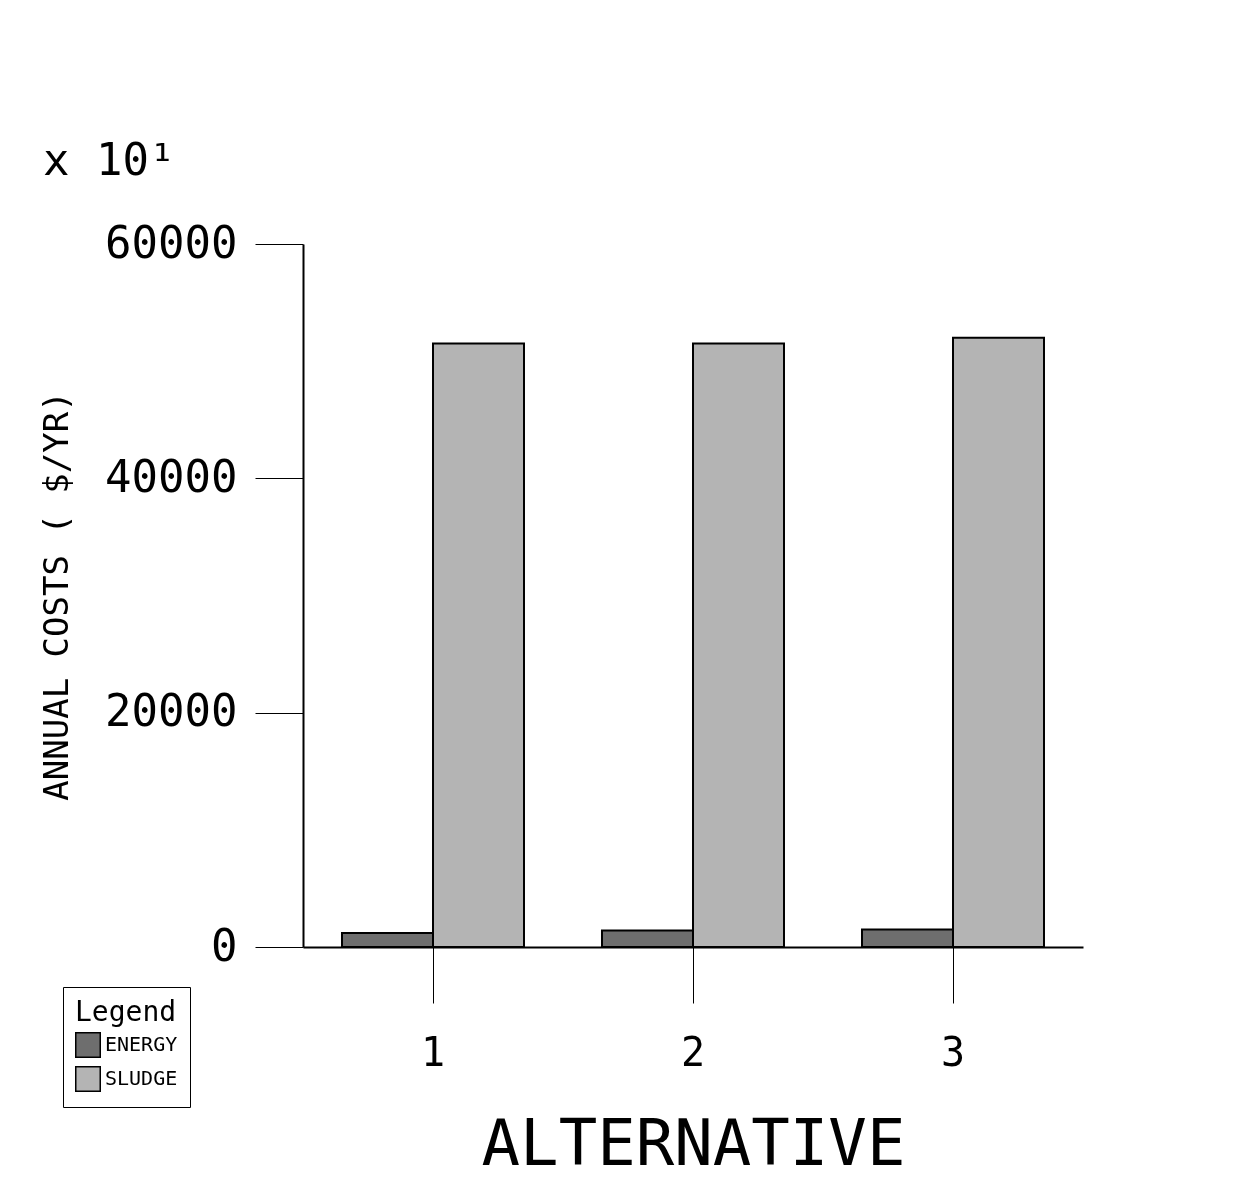  Describe the element at coordinates (171, 711) in the screenshot. I see `y-tick-label: 20000` at that location.